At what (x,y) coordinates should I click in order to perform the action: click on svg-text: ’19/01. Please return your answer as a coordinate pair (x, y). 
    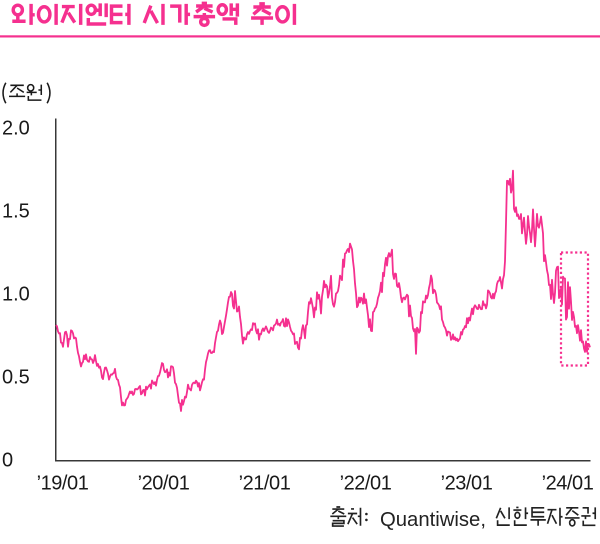
    Looking at the image, I should click on (63, 484).